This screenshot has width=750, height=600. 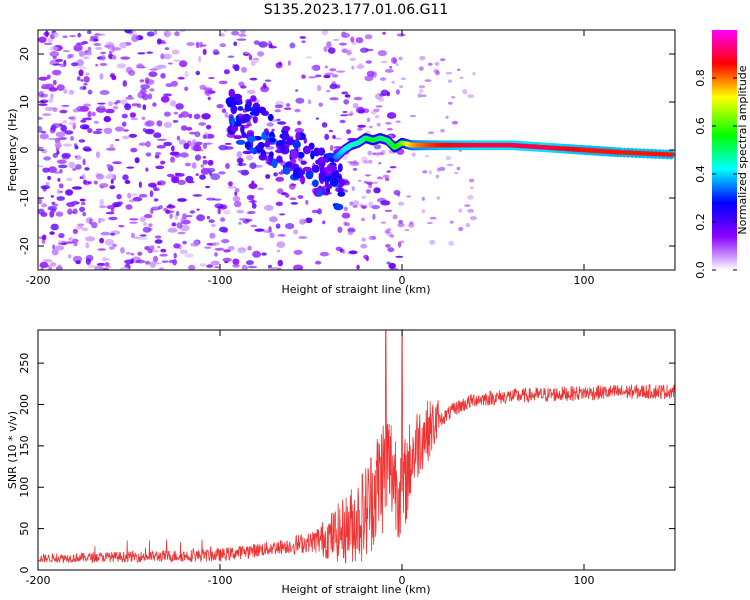 What do you see at coordinates (402, 280) in the screenshot?
I see `x-tick-label: 0` at bounding box center [402, 280].